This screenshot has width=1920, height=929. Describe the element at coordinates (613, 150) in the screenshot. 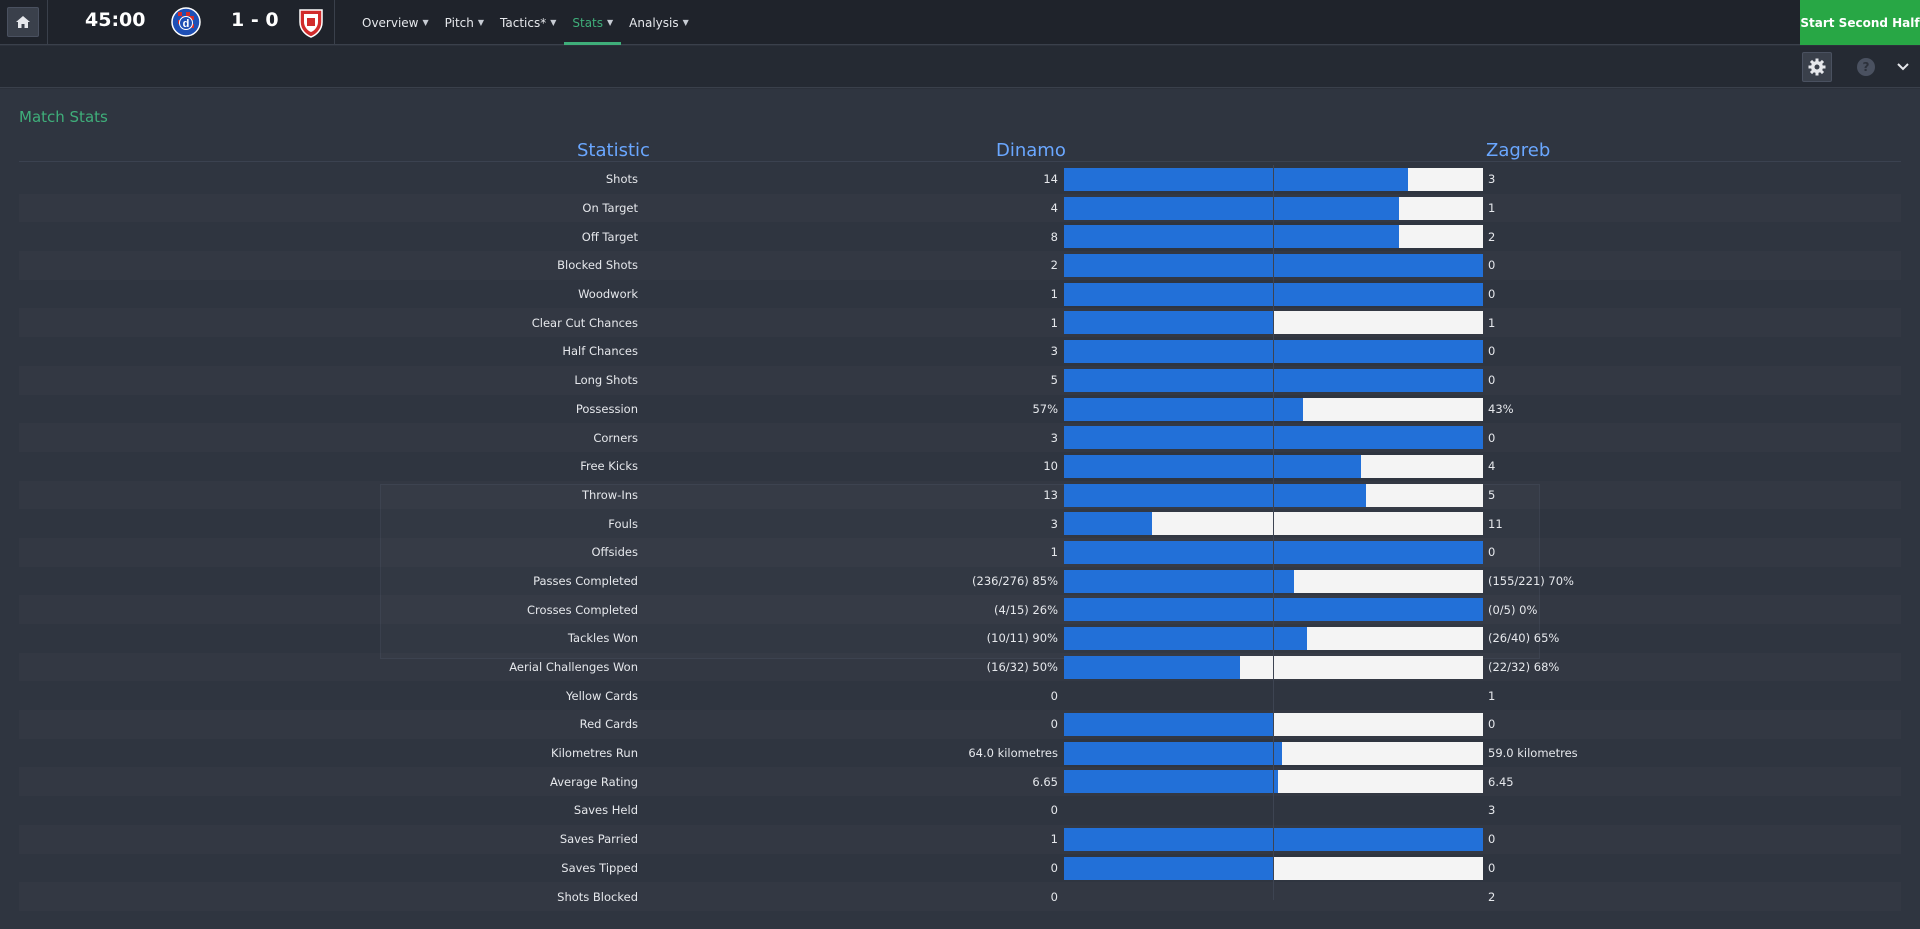

I see `column-header-statistic: Statistic` at that location.